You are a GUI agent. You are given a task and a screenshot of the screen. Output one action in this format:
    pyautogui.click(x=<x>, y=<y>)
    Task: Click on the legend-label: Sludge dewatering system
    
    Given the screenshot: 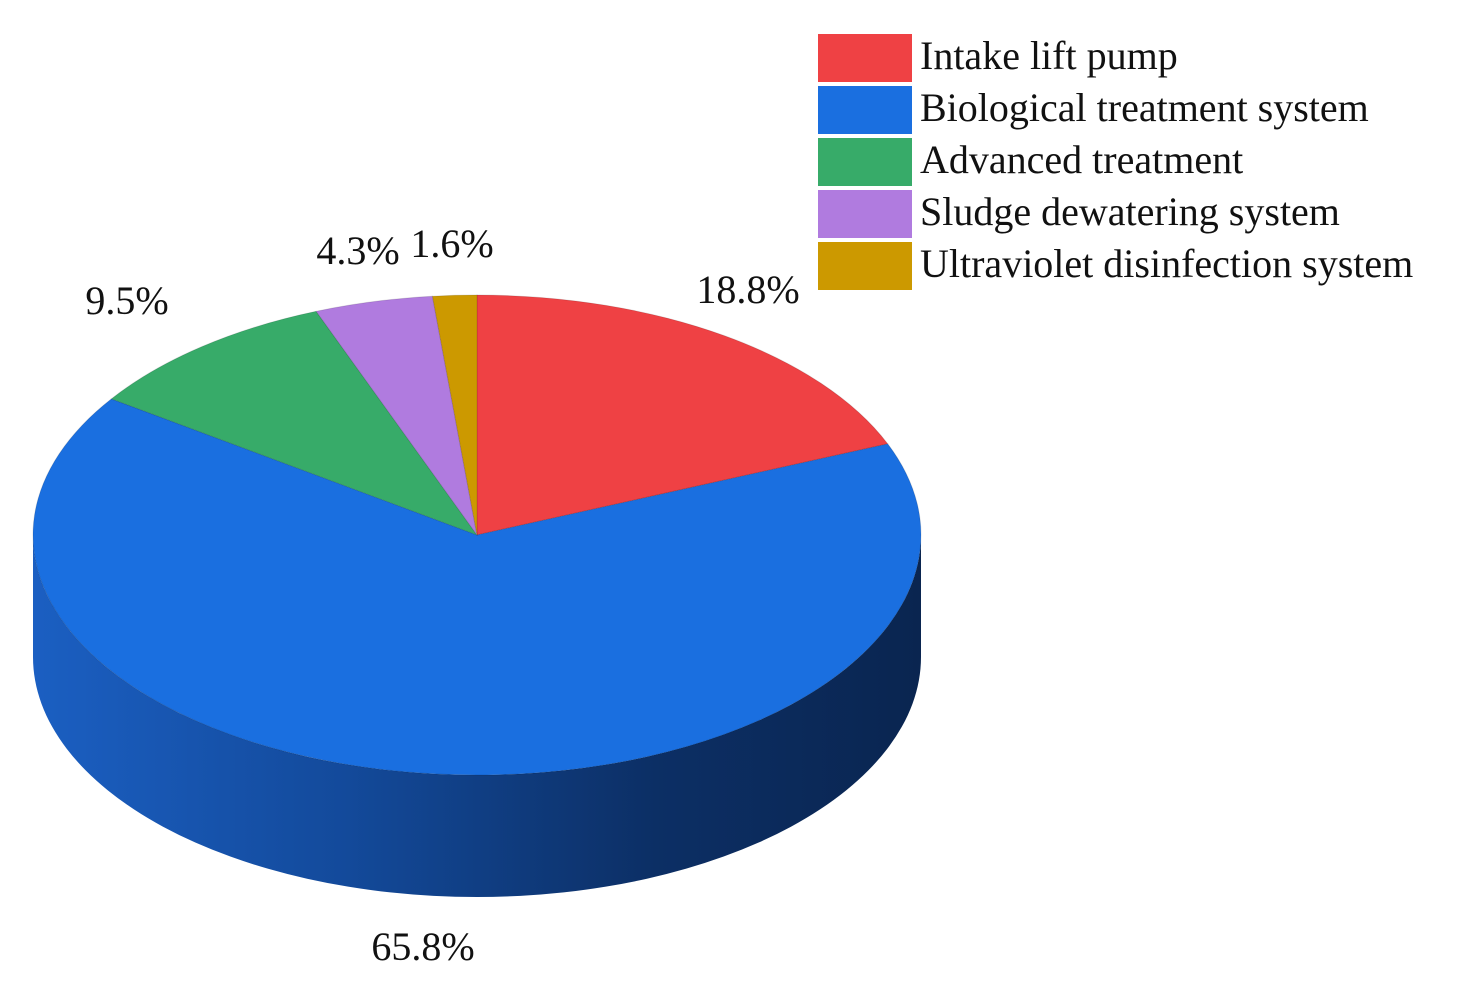 What is the action you would take?
    pyautogui.click(x=1130, y=211)
    